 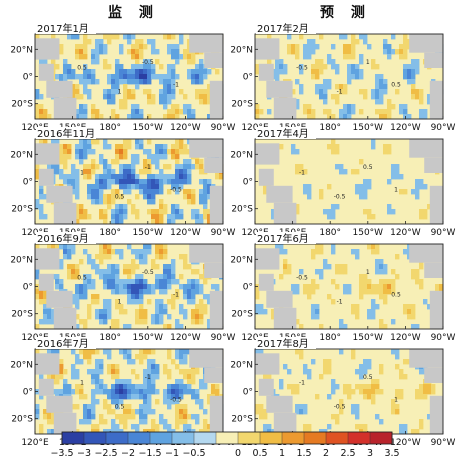 What do you see at coordinates (148, 62) in the screenshot?
I see `contour-label: -0.5` at bounding box center [148, 62].